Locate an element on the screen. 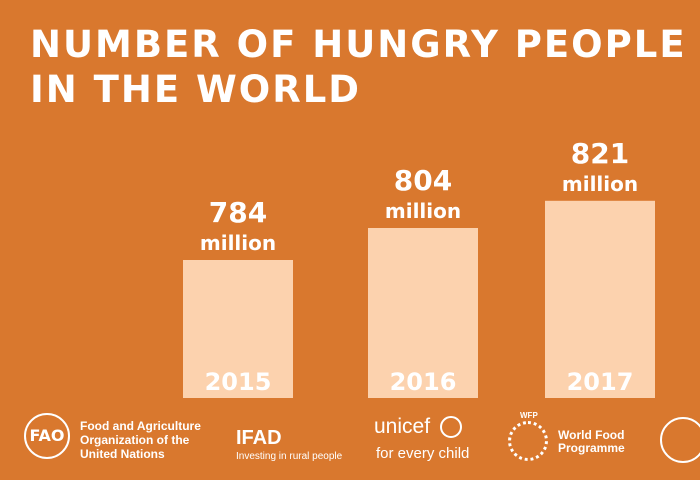  fao-emblem-icon: FAO is located at coordinates (47, 436).